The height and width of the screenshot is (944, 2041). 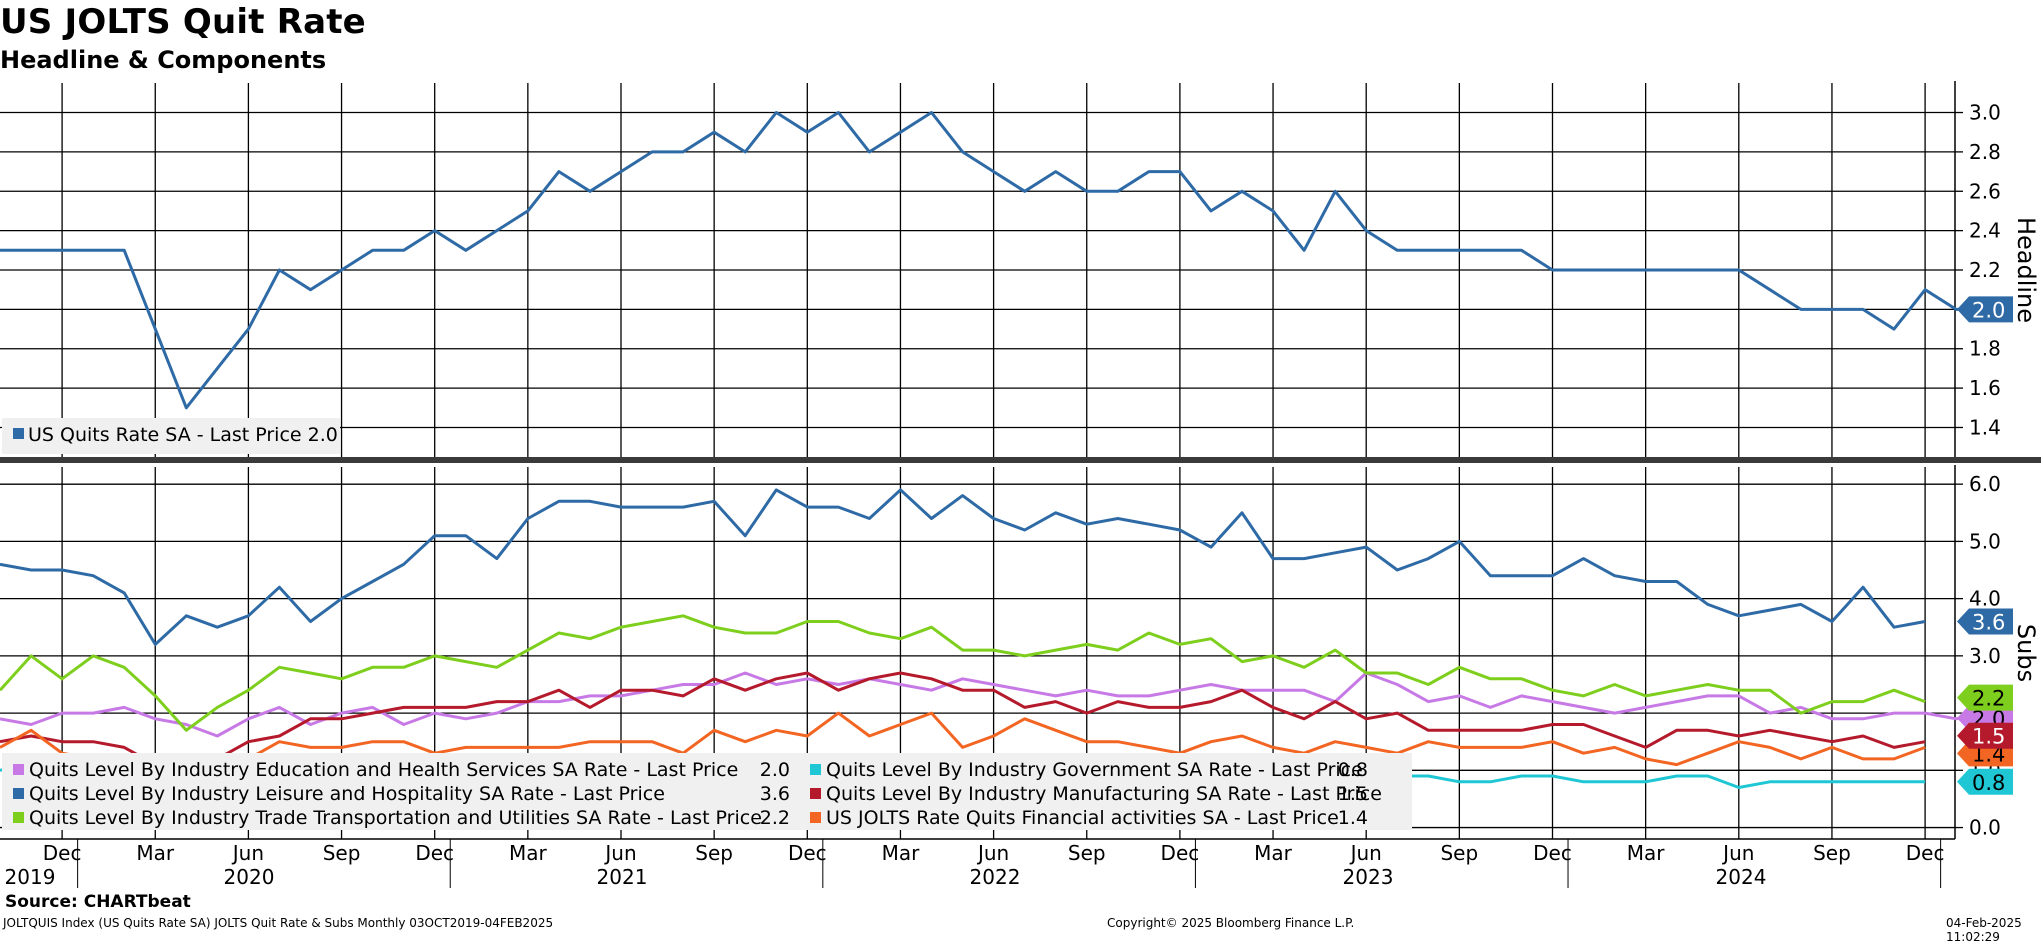 I want to click on source-label: Source: CHARTbeat, so click(x=98, y=902).